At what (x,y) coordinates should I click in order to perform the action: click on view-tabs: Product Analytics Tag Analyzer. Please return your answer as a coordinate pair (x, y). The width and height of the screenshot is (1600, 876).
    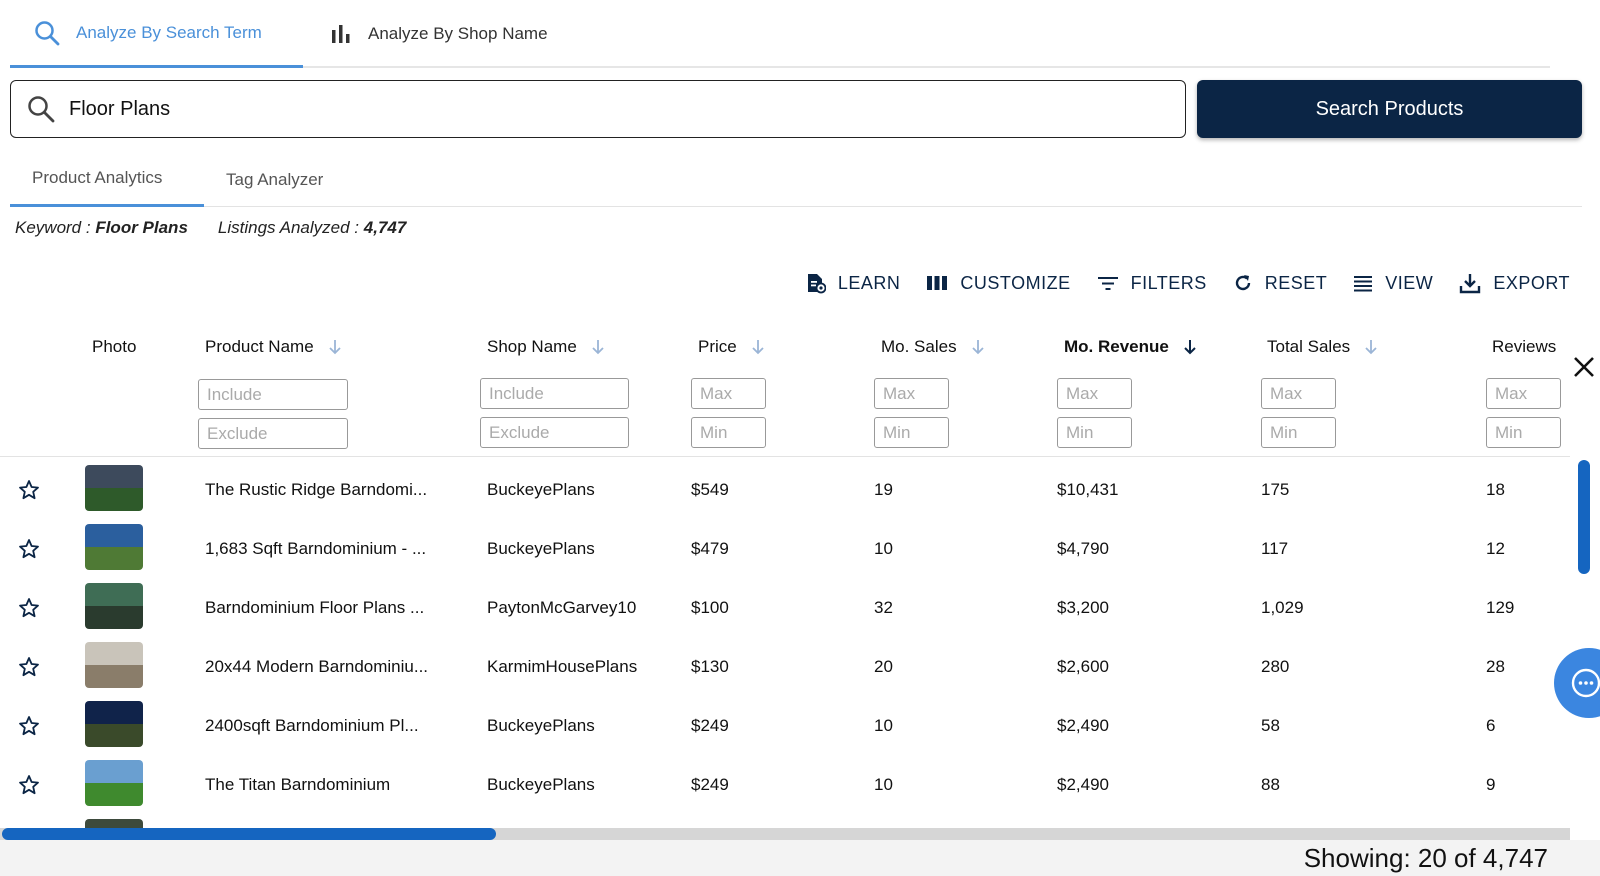
    Looking at the image, I should click on (796, 179).